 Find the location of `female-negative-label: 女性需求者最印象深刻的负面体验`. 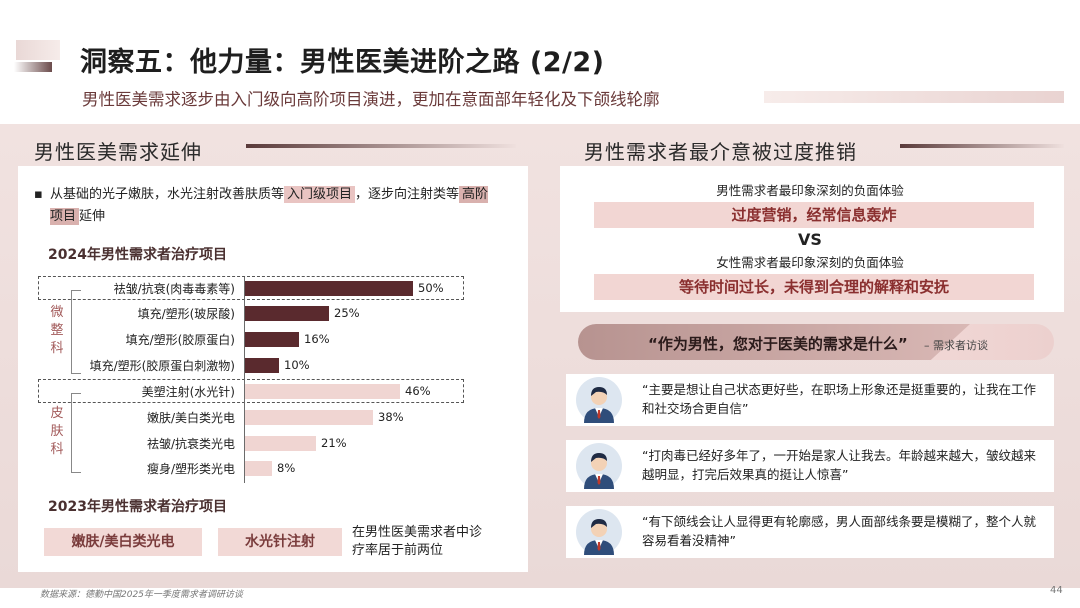

female-negative-label: 女性需求者最印象深刻的负面体验 is located at coordinates (810, 262).